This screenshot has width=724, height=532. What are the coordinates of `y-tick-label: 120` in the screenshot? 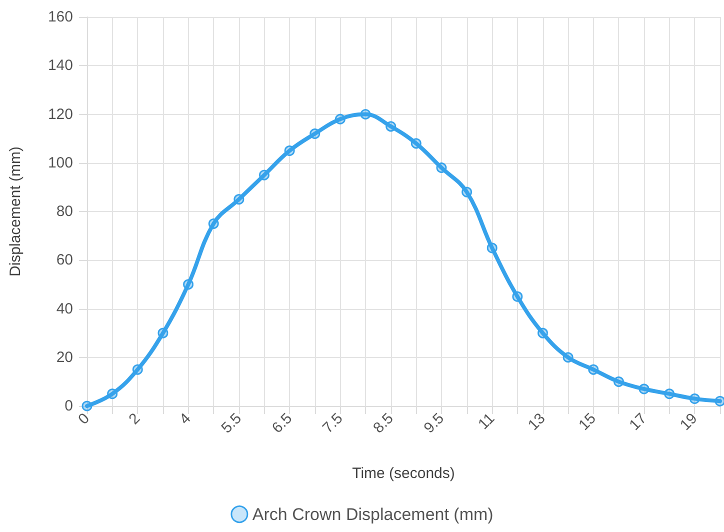 It's located at (60, 114).